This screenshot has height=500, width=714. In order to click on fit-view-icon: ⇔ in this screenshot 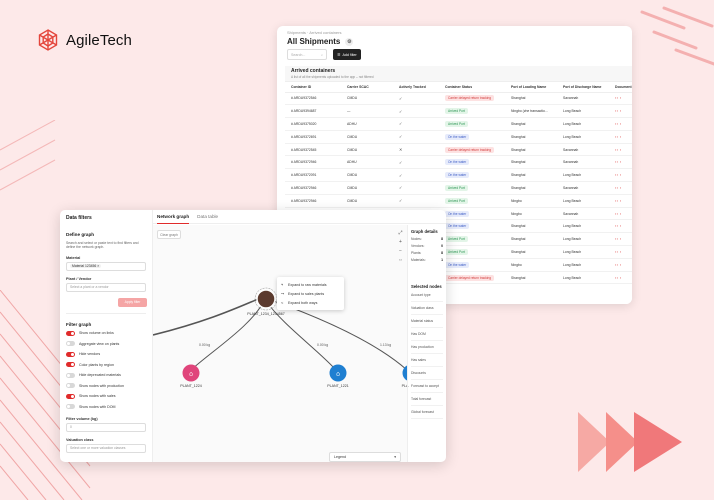, I will do `click(400, 260)`.